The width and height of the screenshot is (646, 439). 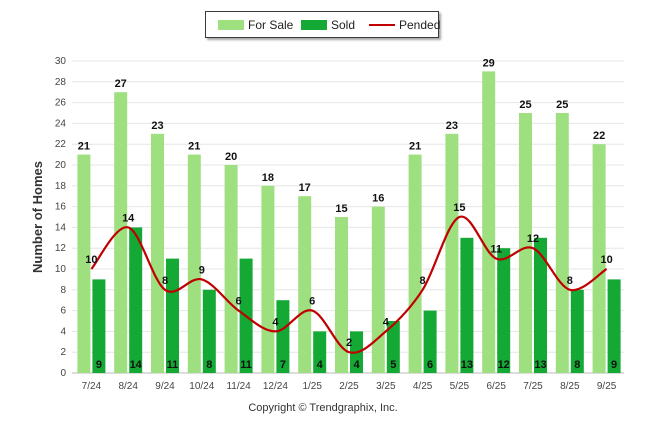 What do you see at coordinates (386, 386) in the screenshot?
I see `x-tick-label: 3/25` at bounding box center [386, 386].